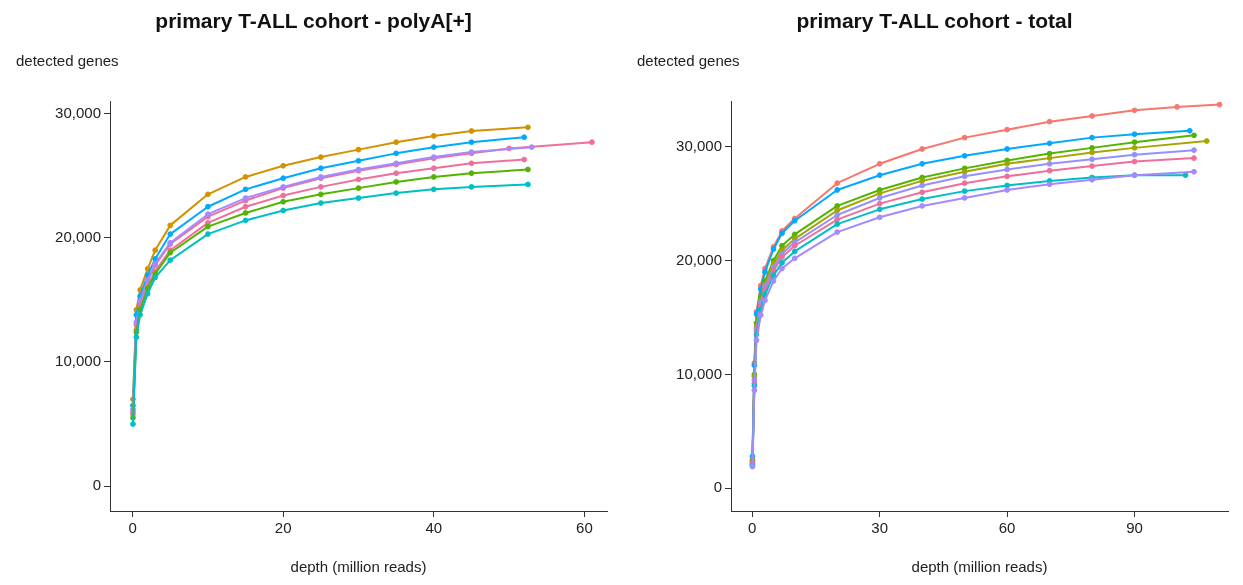  I want to click on x-tick-label: 30, so click(880, 528).